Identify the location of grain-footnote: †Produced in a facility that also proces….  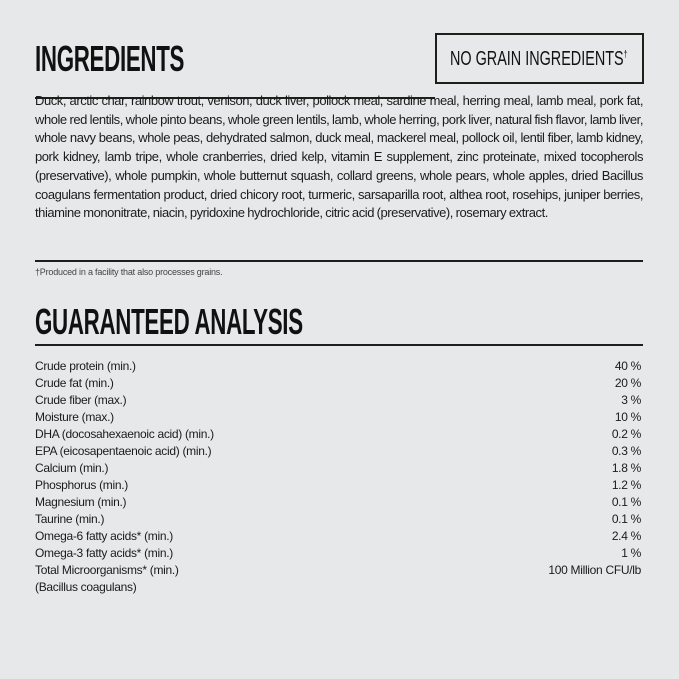
(129, 272).